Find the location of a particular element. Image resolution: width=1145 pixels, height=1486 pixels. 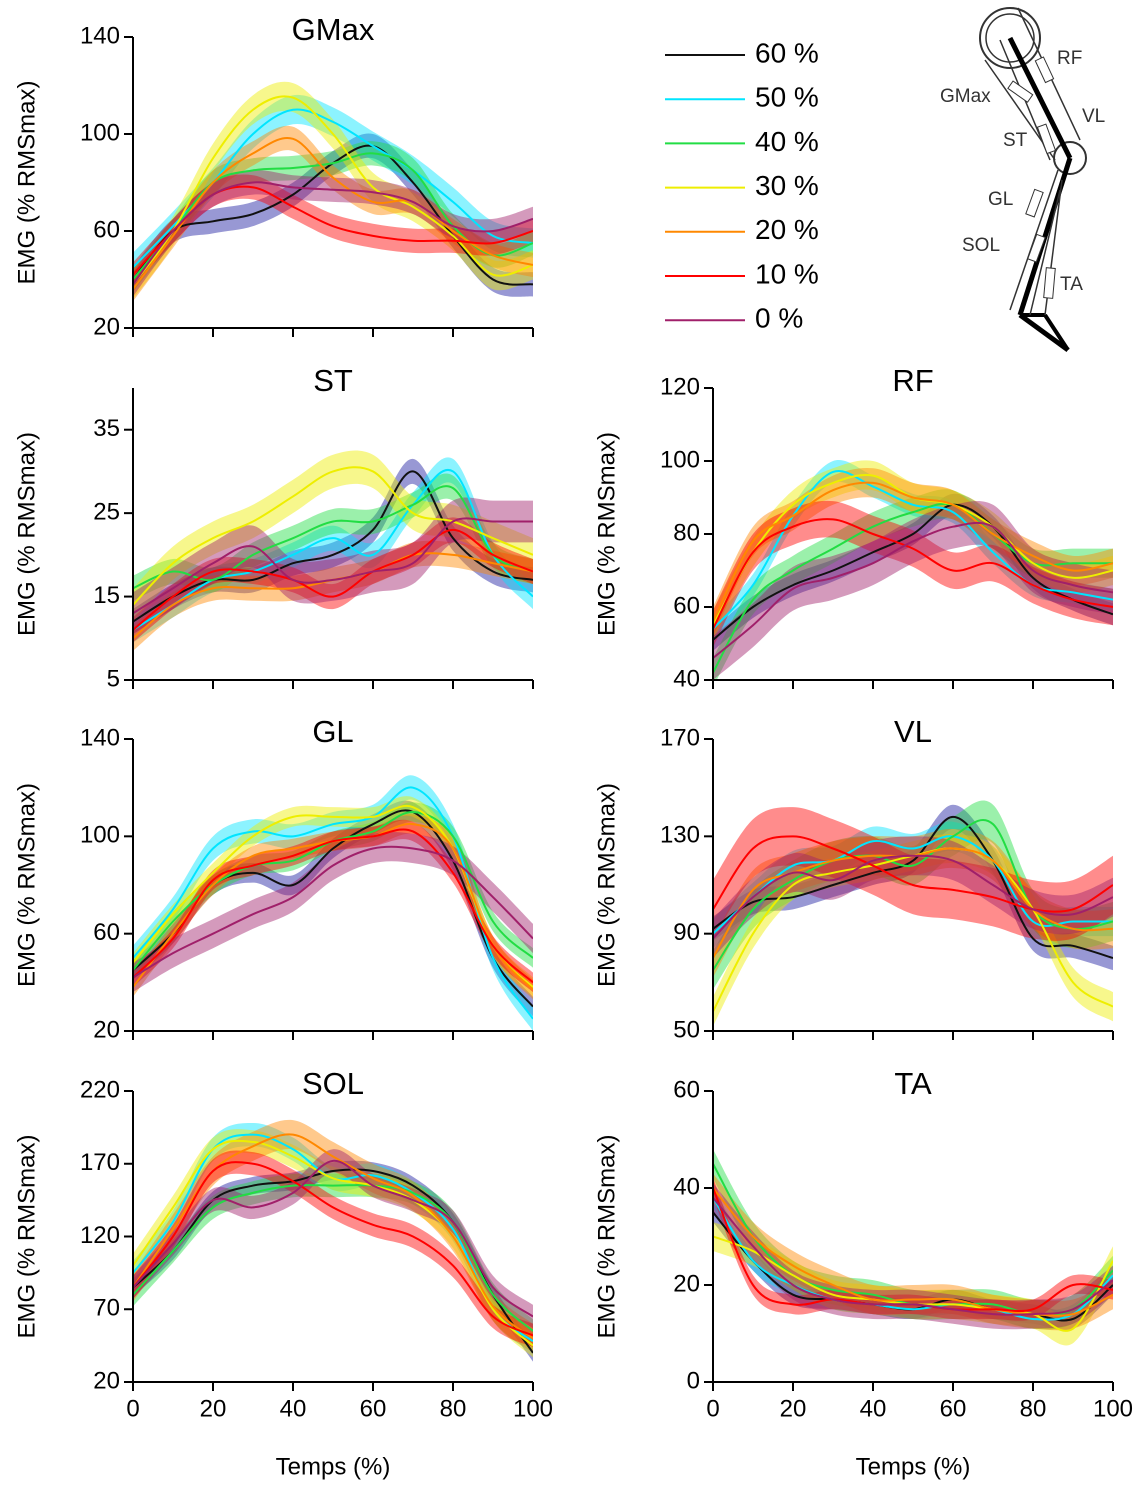

rf-marker is located at coordinates (1044, 70).